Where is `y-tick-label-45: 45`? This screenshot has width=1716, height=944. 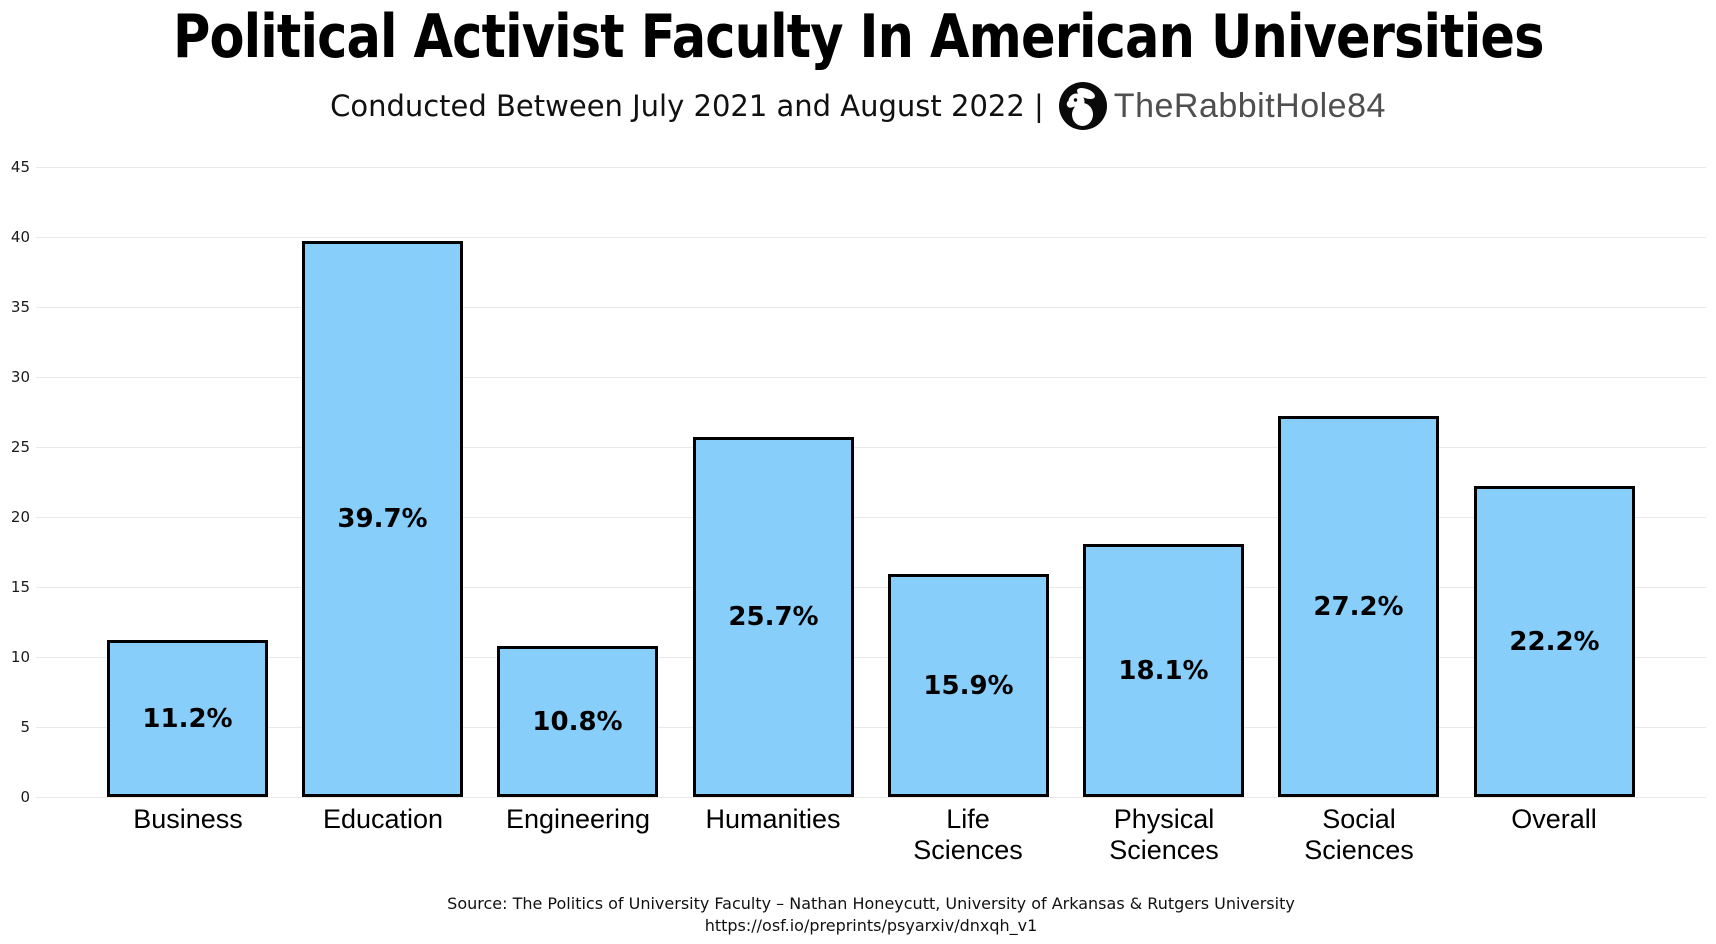 y-tick-label-45: 45 is located at coordinates (20, 167).